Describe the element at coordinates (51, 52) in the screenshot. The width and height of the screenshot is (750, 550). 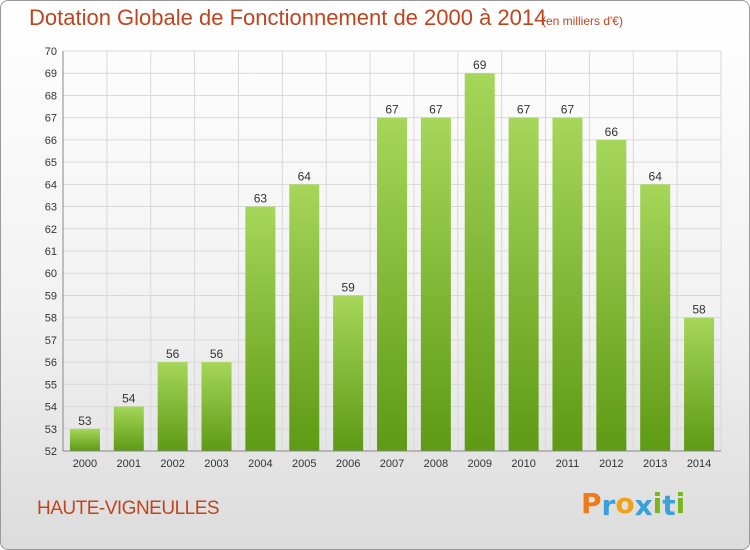
I see `y-tick-label: 70` at that location.